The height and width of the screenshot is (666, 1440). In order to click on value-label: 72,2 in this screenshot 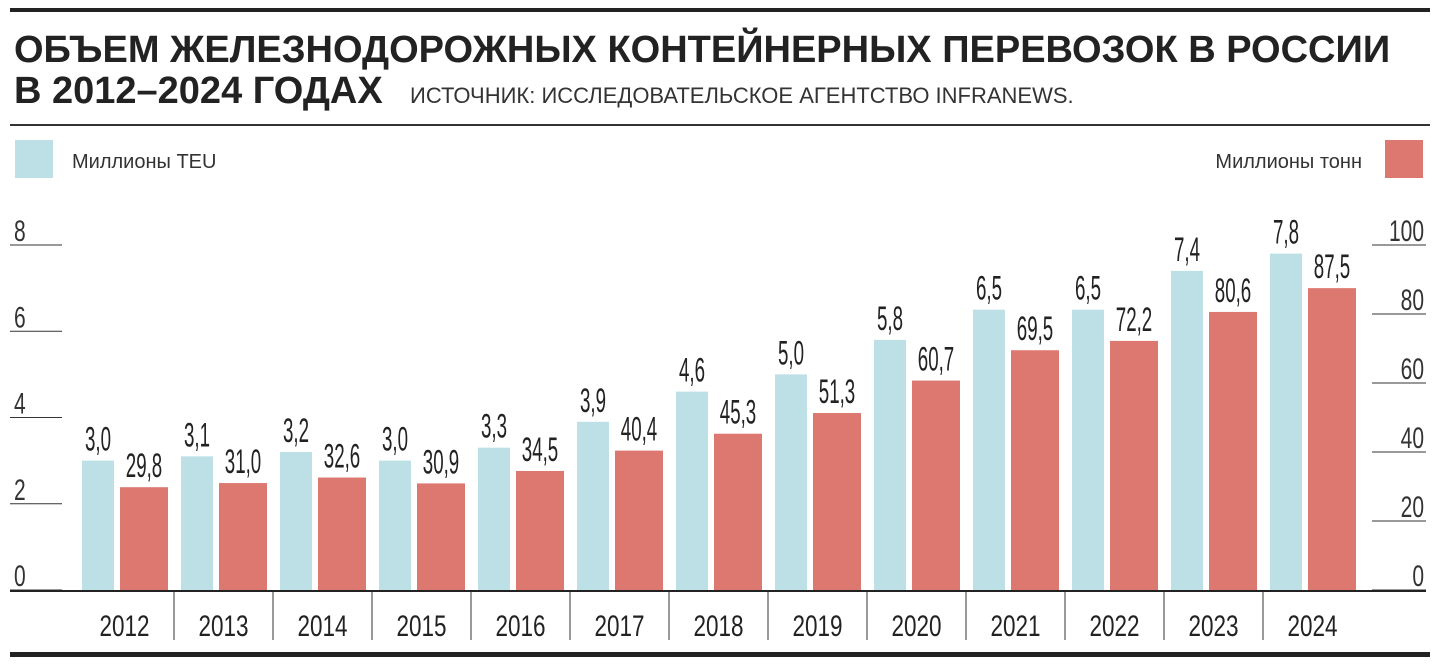, I will do `click(1134, 319)`.